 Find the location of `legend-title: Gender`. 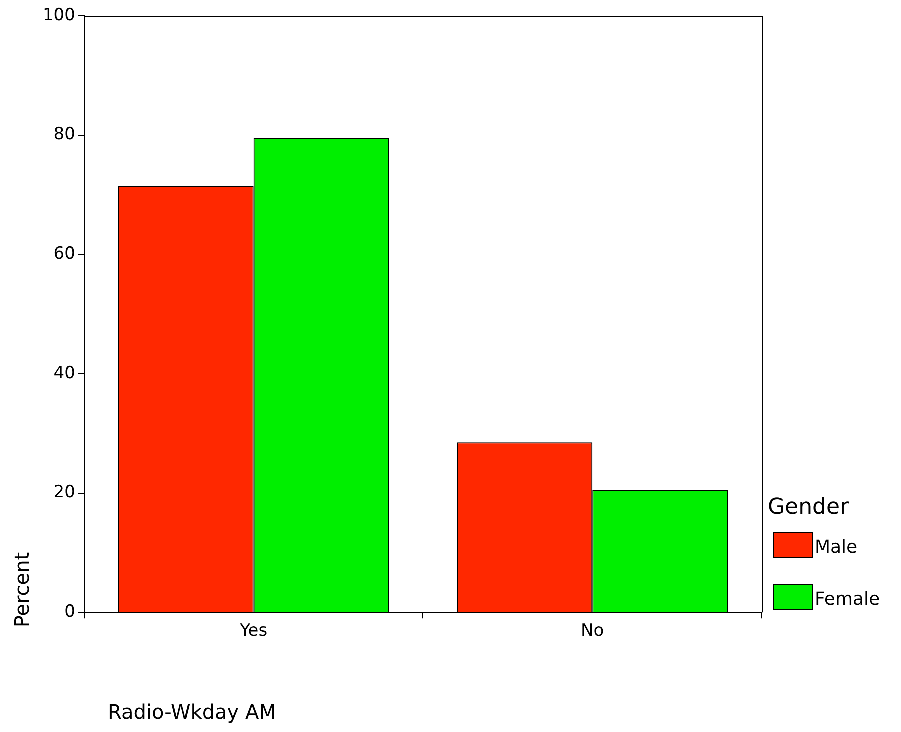

legend-title: Gender is located at coordinates (809, 507).